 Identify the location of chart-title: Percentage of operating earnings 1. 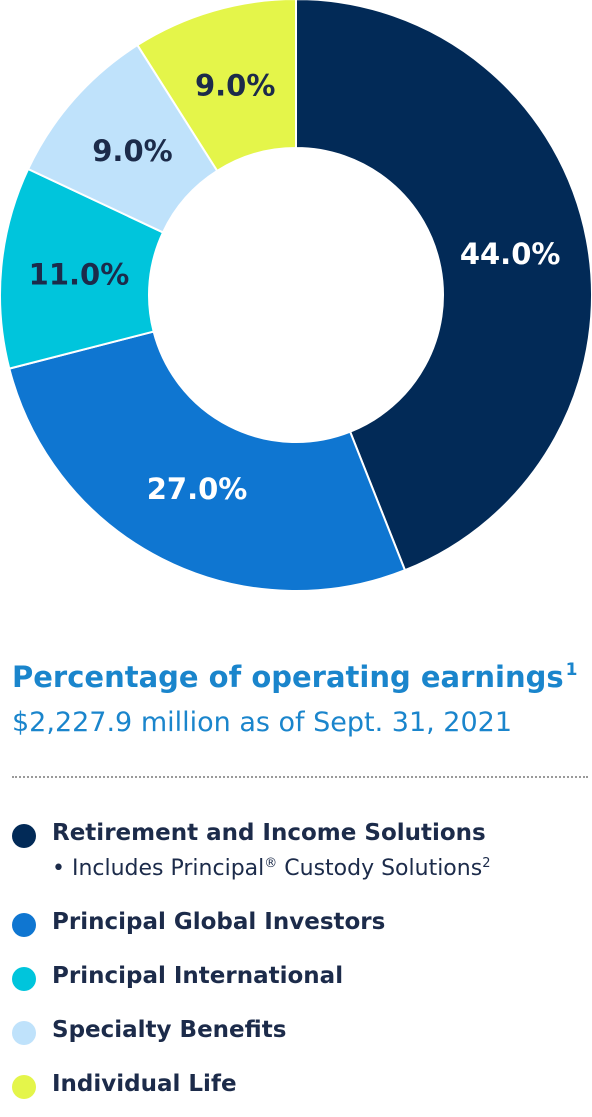
(295, 677).